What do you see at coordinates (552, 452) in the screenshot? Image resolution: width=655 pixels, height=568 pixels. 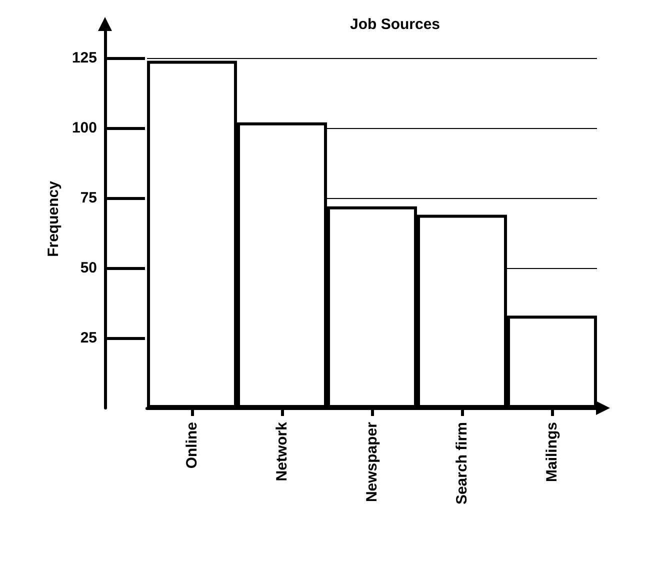 I see `x-tick-label: Mailings` at bounding box center [552, 452].